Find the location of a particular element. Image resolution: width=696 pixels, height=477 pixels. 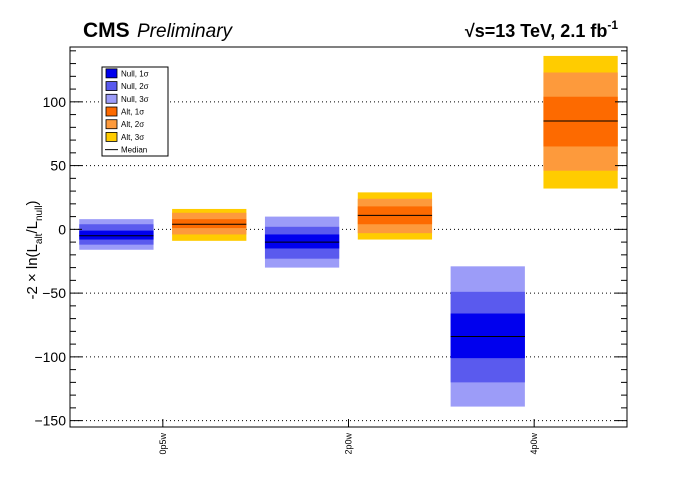

y-tick-label: 0 is located at coordinates (62, 229).